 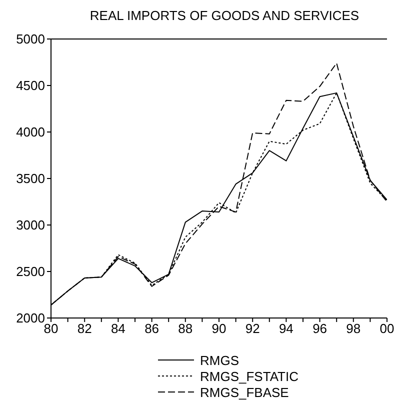 What do you see at coordinates (30, 272) in the screenshot?
I see `y-tick-label: 2500` at bounding box center [30, 272].